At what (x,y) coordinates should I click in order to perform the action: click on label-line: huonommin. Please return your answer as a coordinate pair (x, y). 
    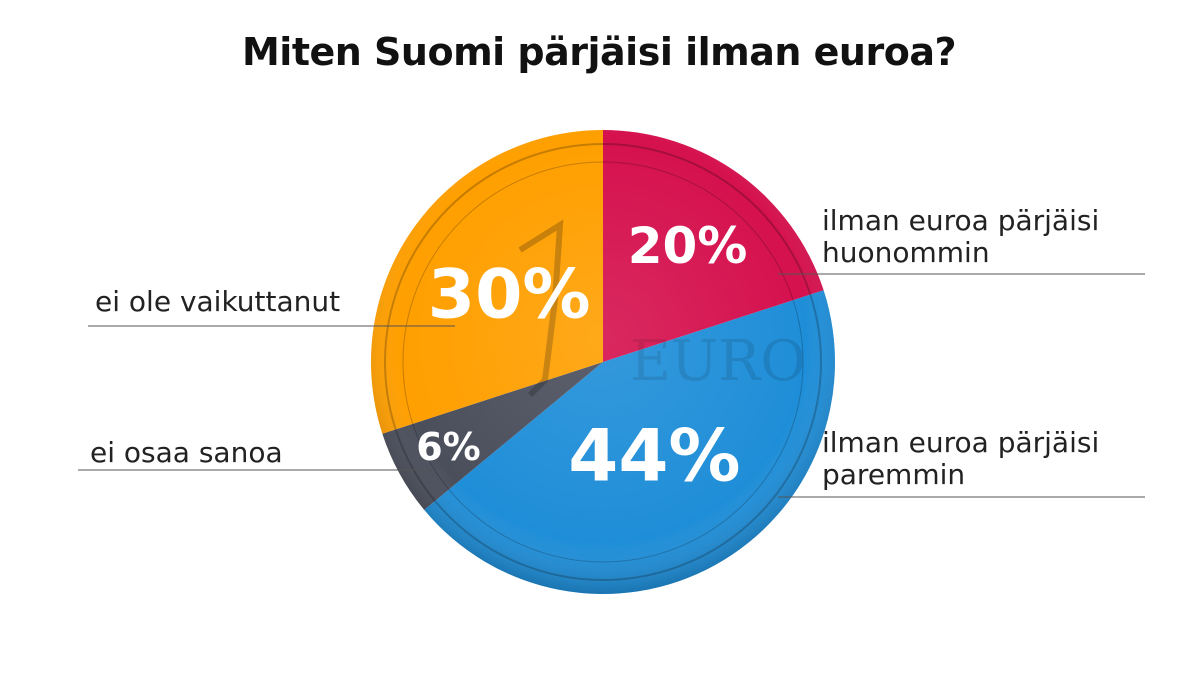
    Looking at the image, I should click on (906, 252).